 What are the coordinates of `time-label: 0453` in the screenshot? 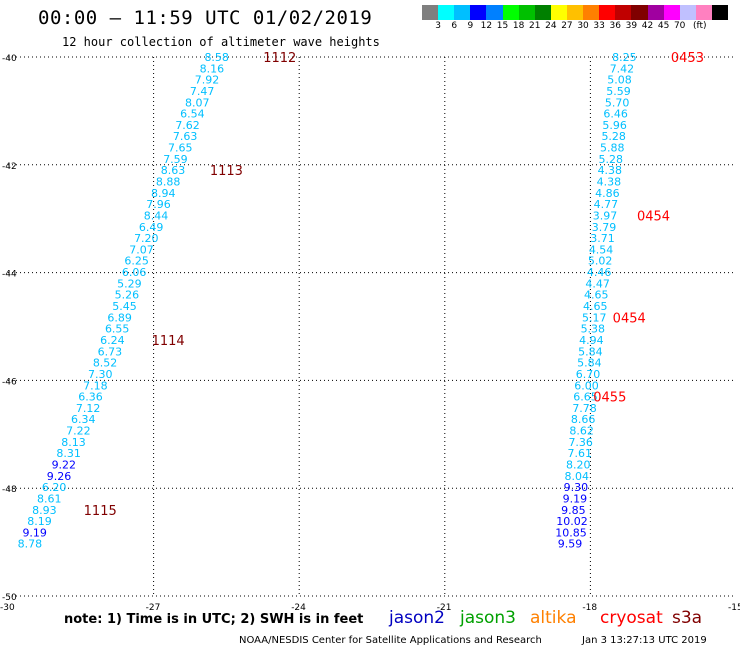 It's located at (687, 58).